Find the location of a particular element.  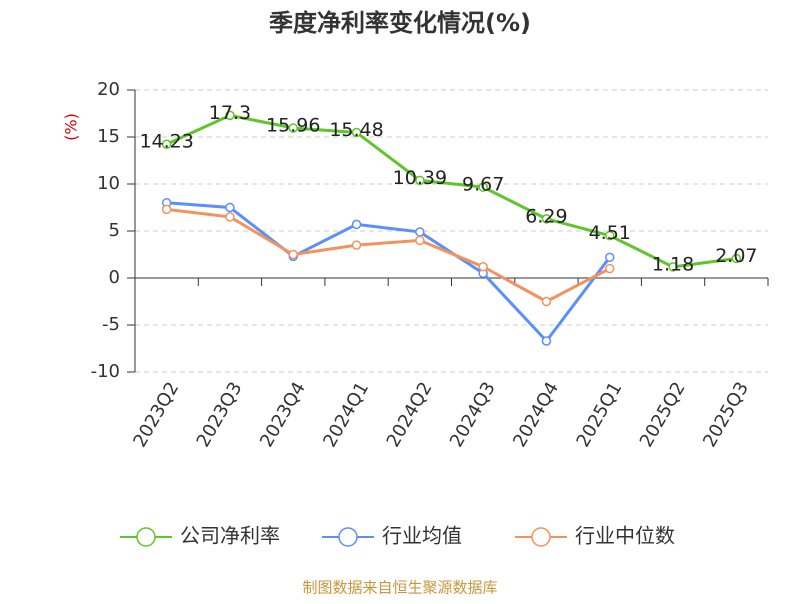

data-label: 15.96 is located at coordinates (293, 125).